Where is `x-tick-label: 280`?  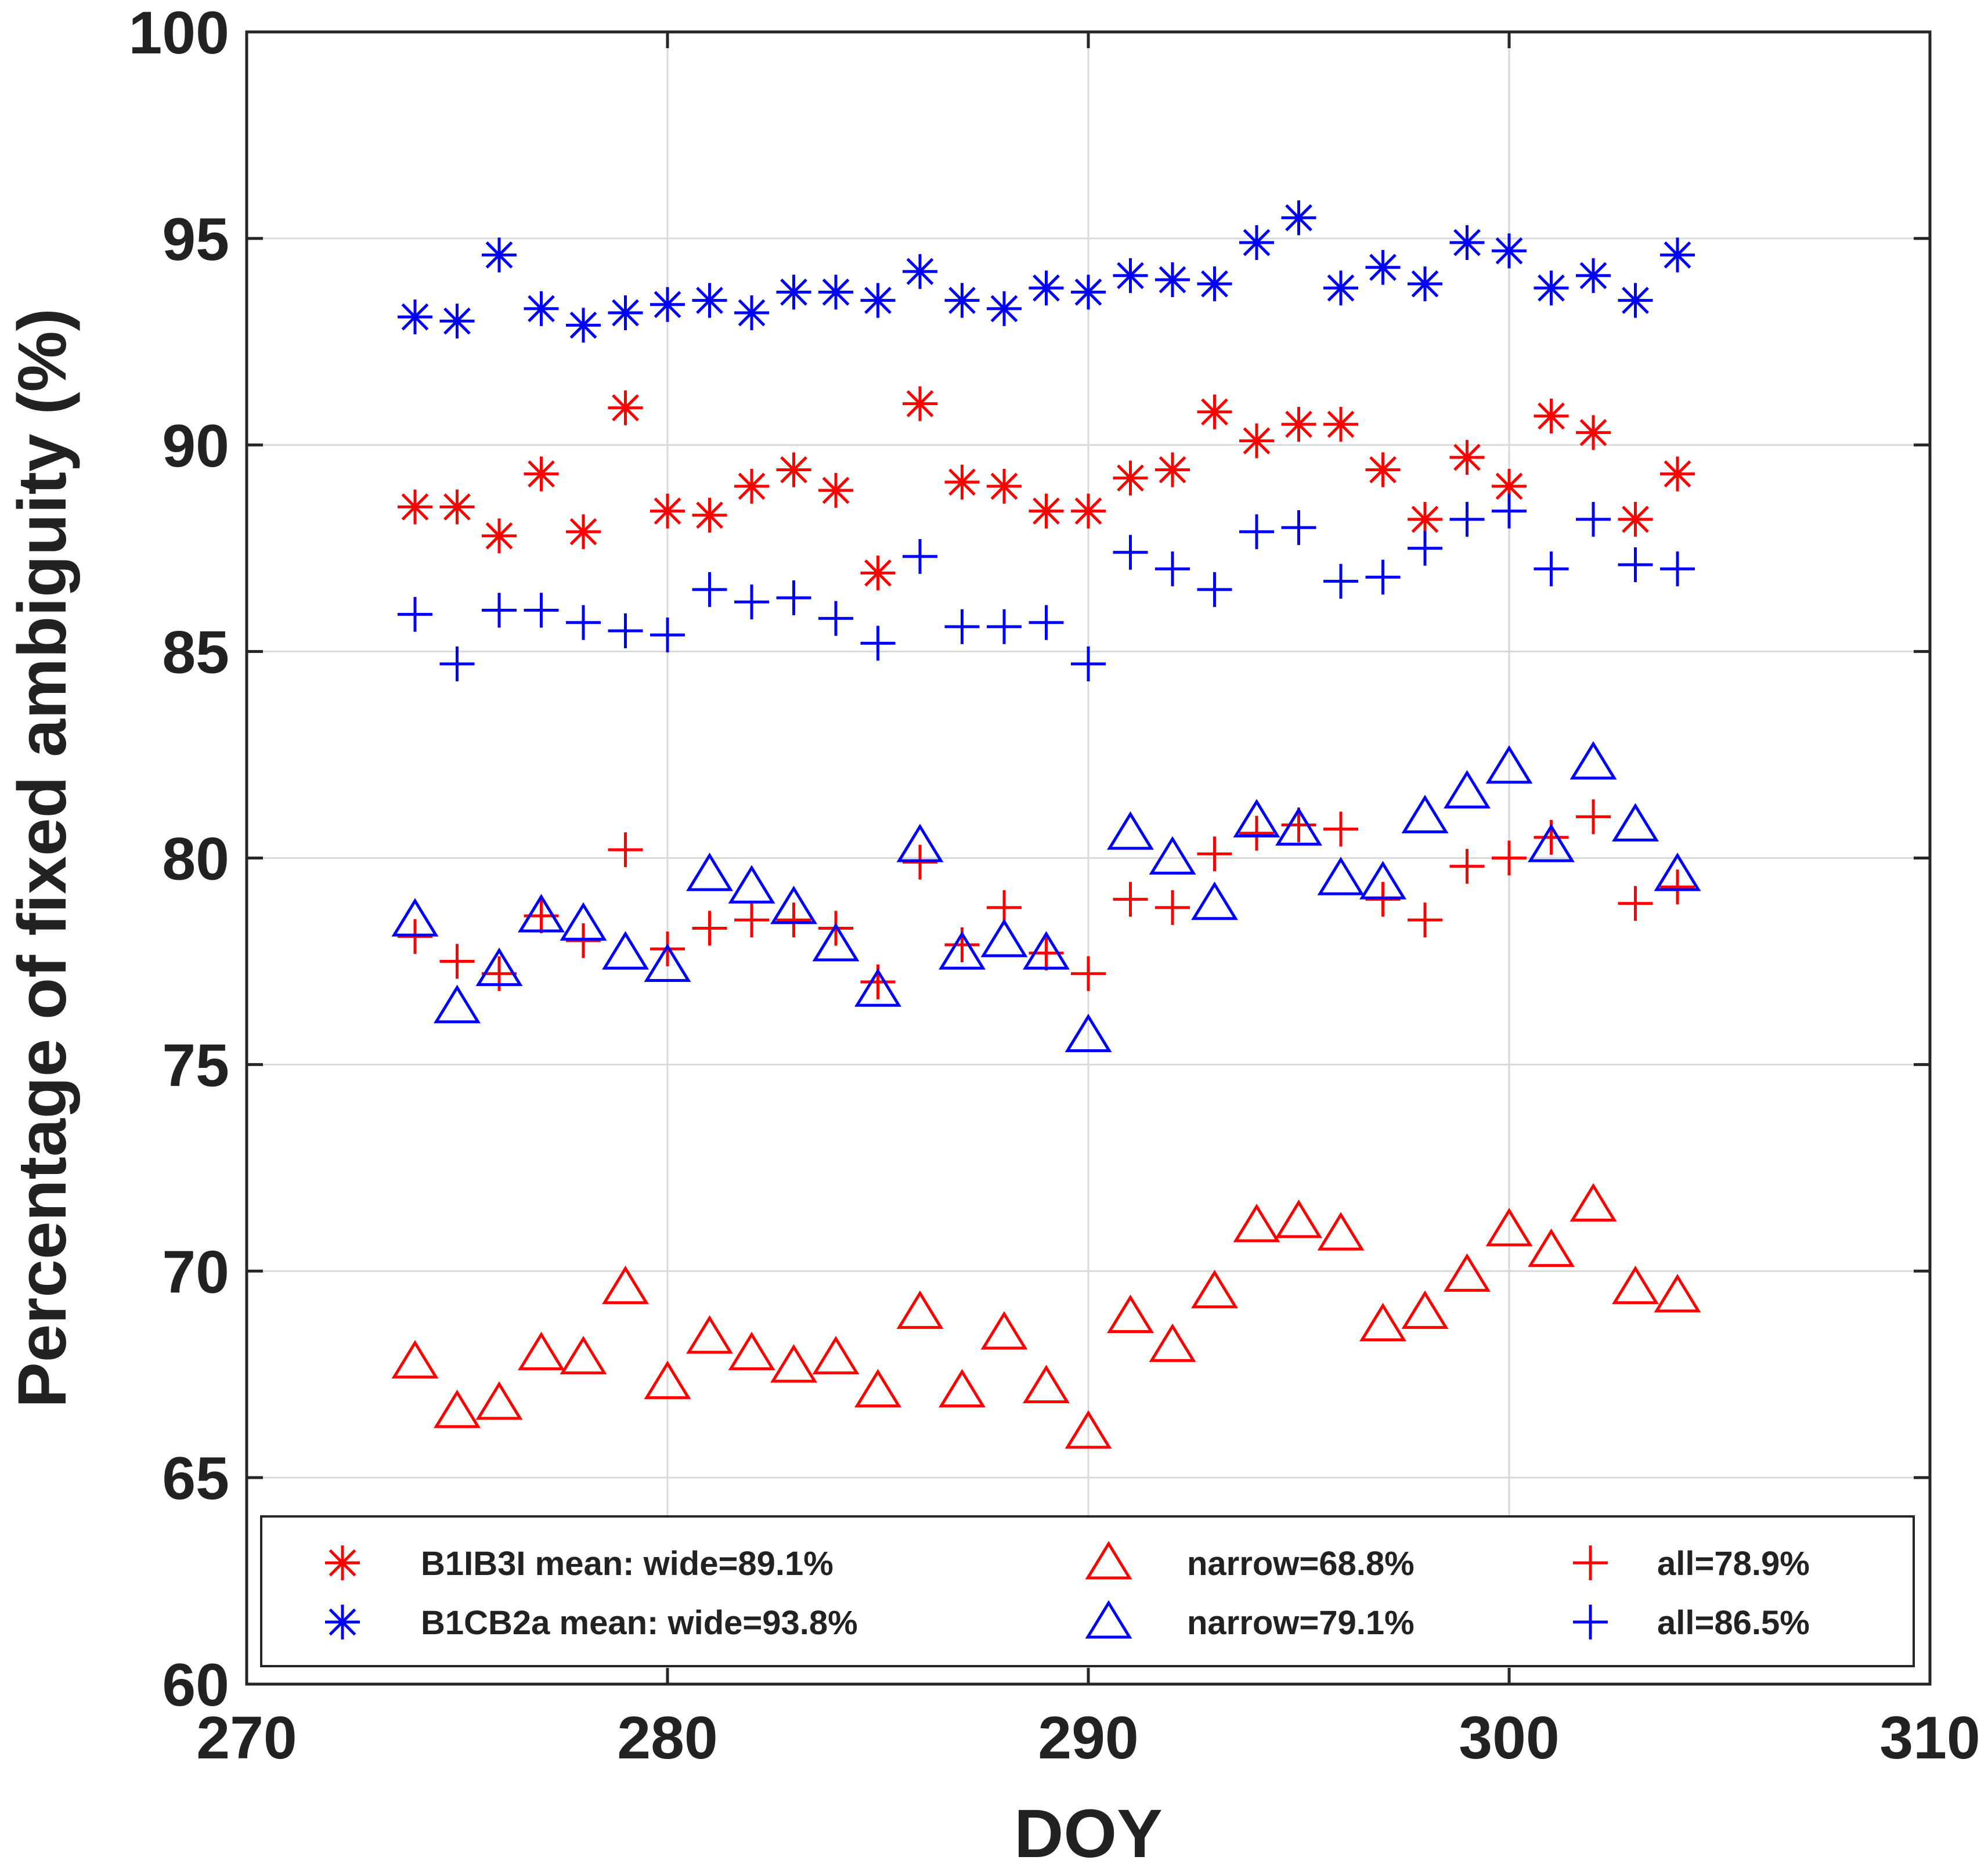 x-tick-label: 280 is located at coordinates (667, 1738).